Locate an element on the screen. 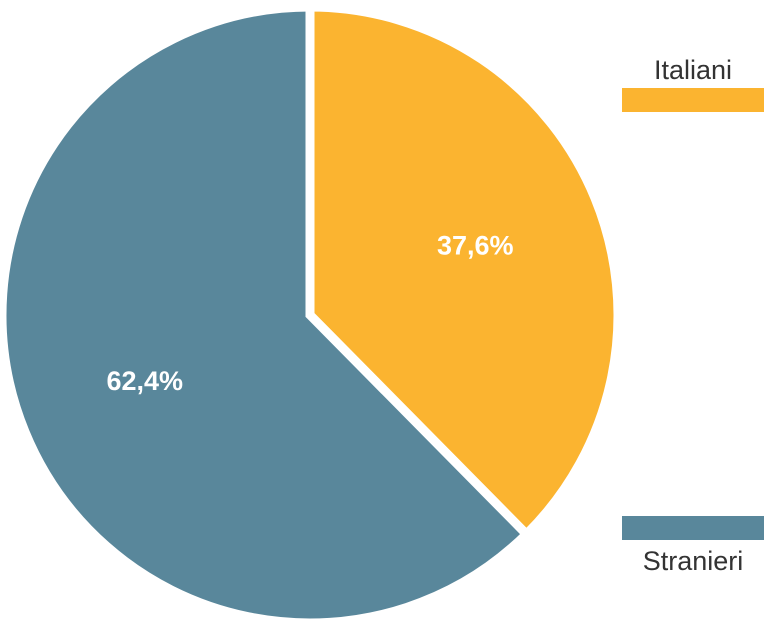 The image size is (767, 624). slice-value-label-stranieri: 62,4% is located at coordinates (144, 381).